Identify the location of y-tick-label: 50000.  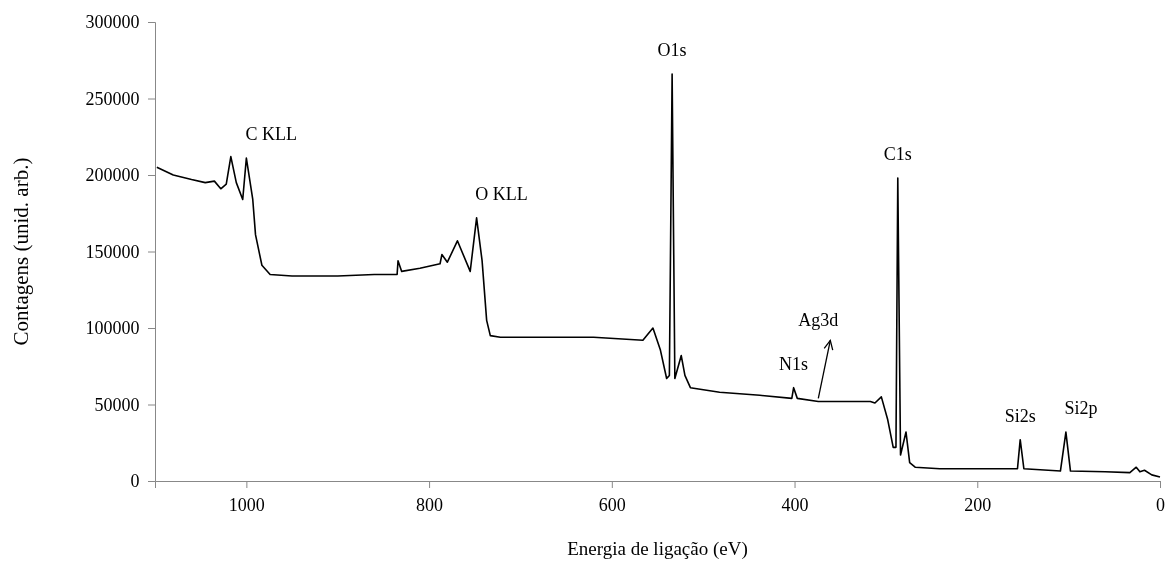
(117, 404).